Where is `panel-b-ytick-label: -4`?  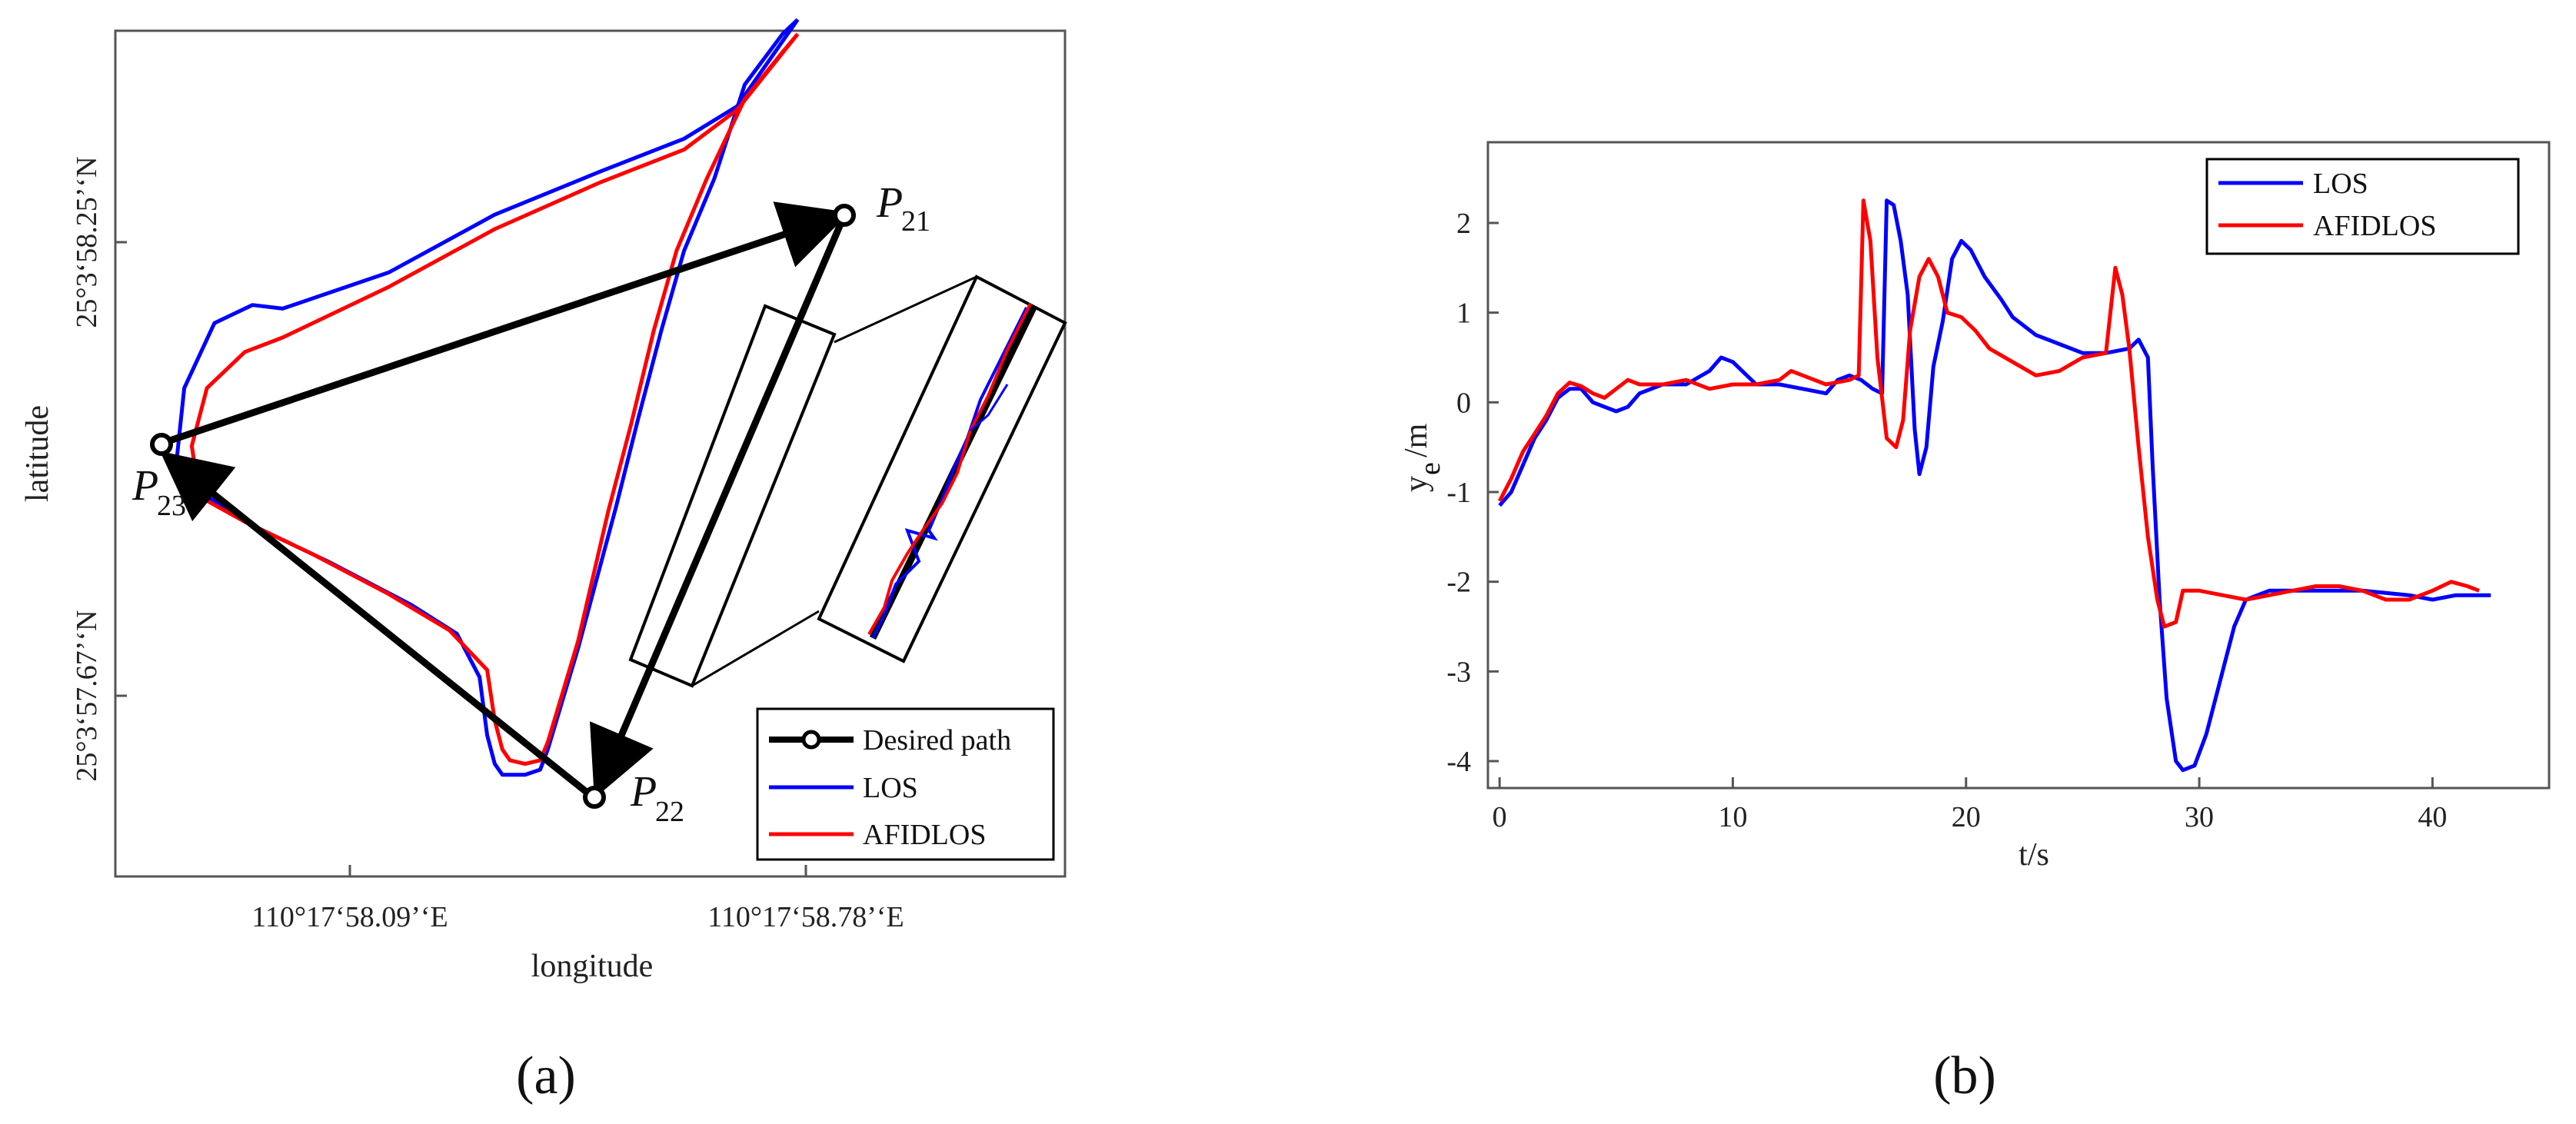
panel-b-ytick-label: -4 is located at coordinates (1458, 762).